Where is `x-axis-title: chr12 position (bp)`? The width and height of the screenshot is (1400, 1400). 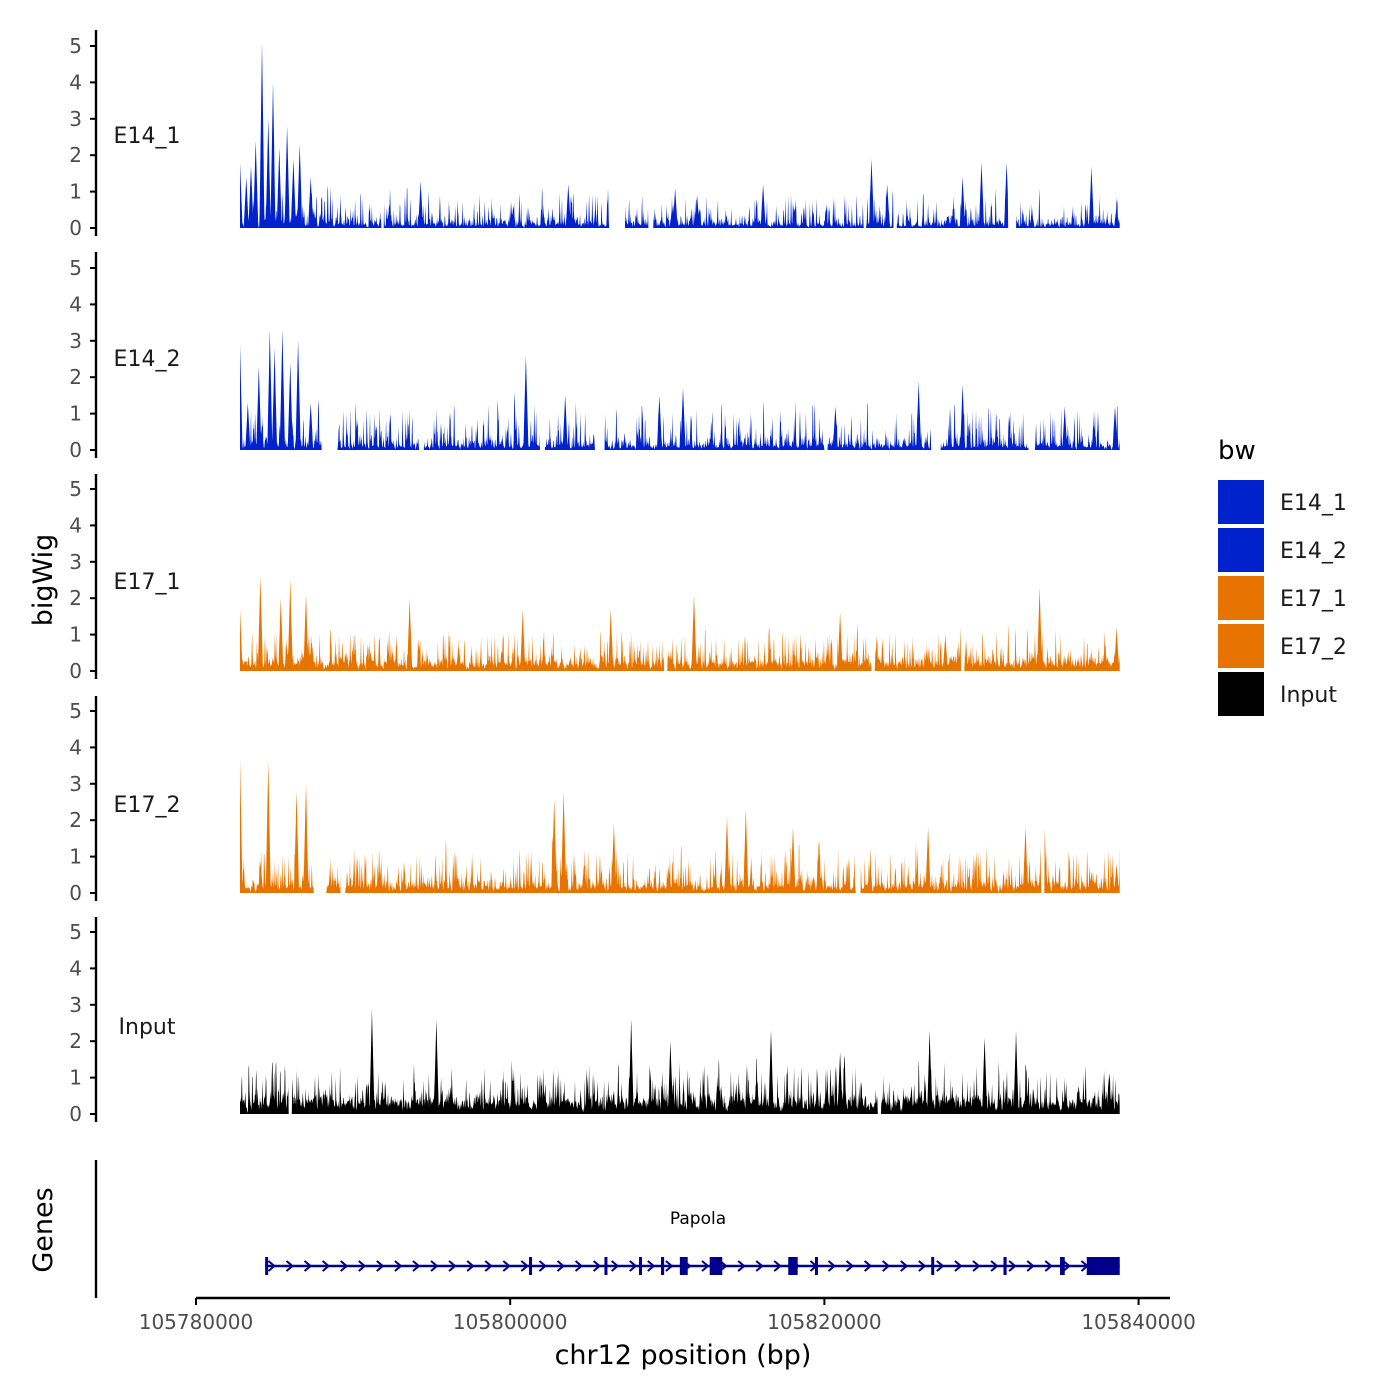
x-axis-title: chr12 position (bp) is located at coordinates (683, 1355).